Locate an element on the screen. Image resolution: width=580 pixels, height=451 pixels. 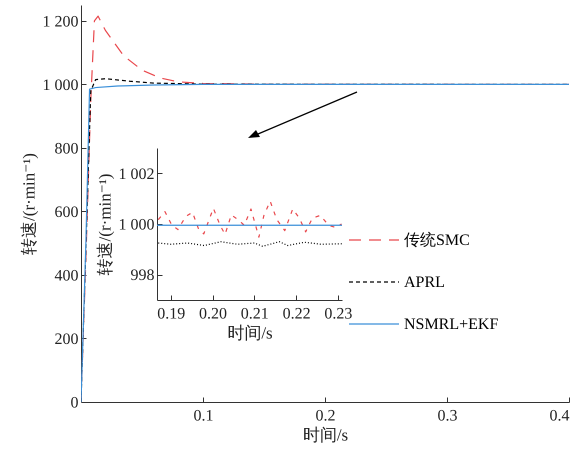
x-tick-label: 0.3 is located at coordinates (448, 416).